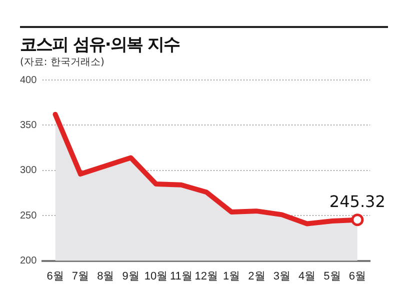 Image resolution: width=410 pixels, height=290 pixels. I want to click on x-tick-label: 10월, so click(156, 276).